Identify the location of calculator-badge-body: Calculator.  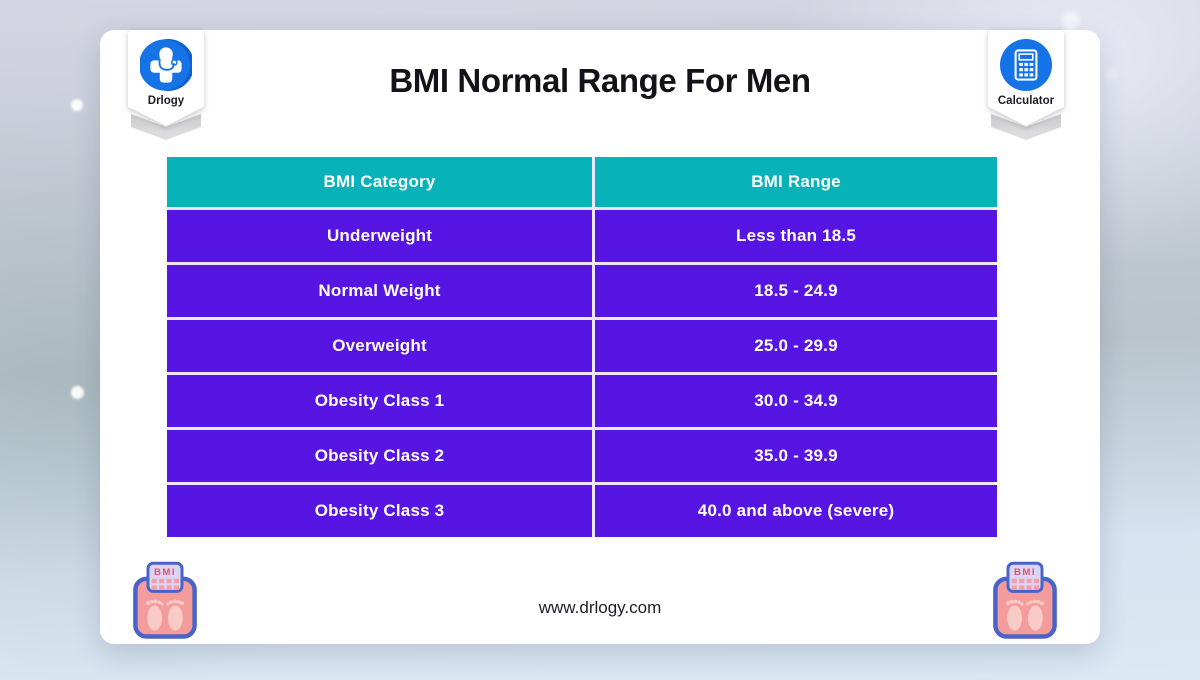
(1026, 78).